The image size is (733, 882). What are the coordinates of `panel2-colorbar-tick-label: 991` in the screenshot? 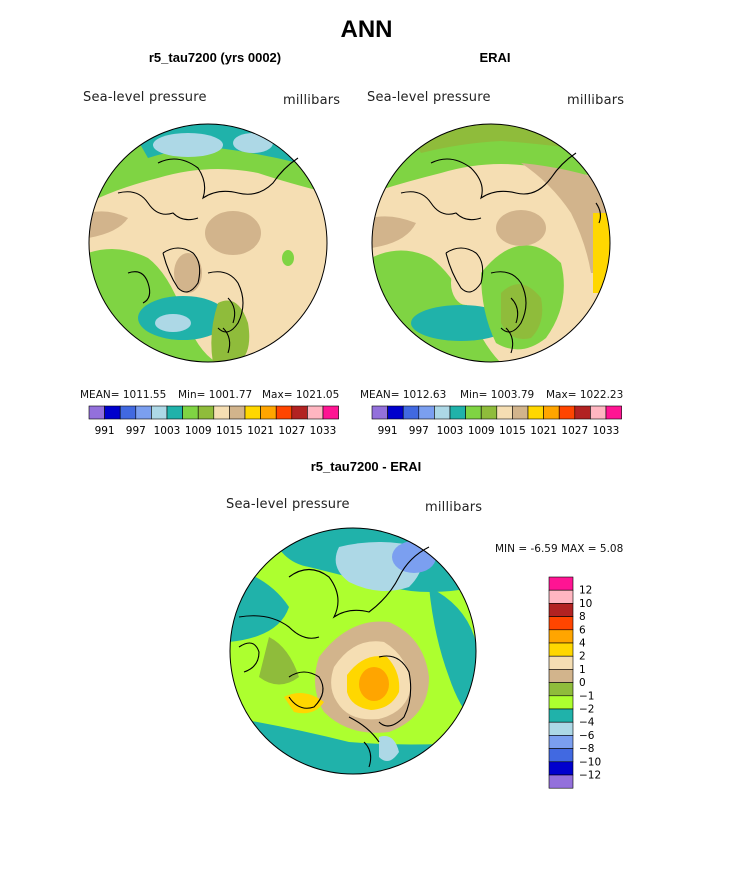 It's located at (388, 431).